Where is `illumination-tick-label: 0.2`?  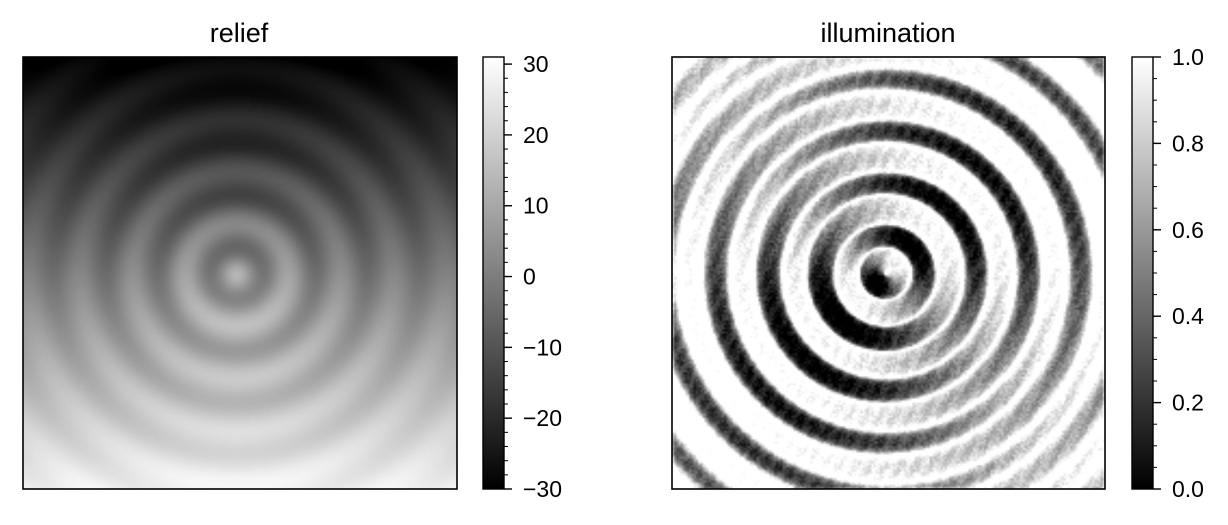
illumination-tick-label: 0.2 is located at coordinates (1188, 403).